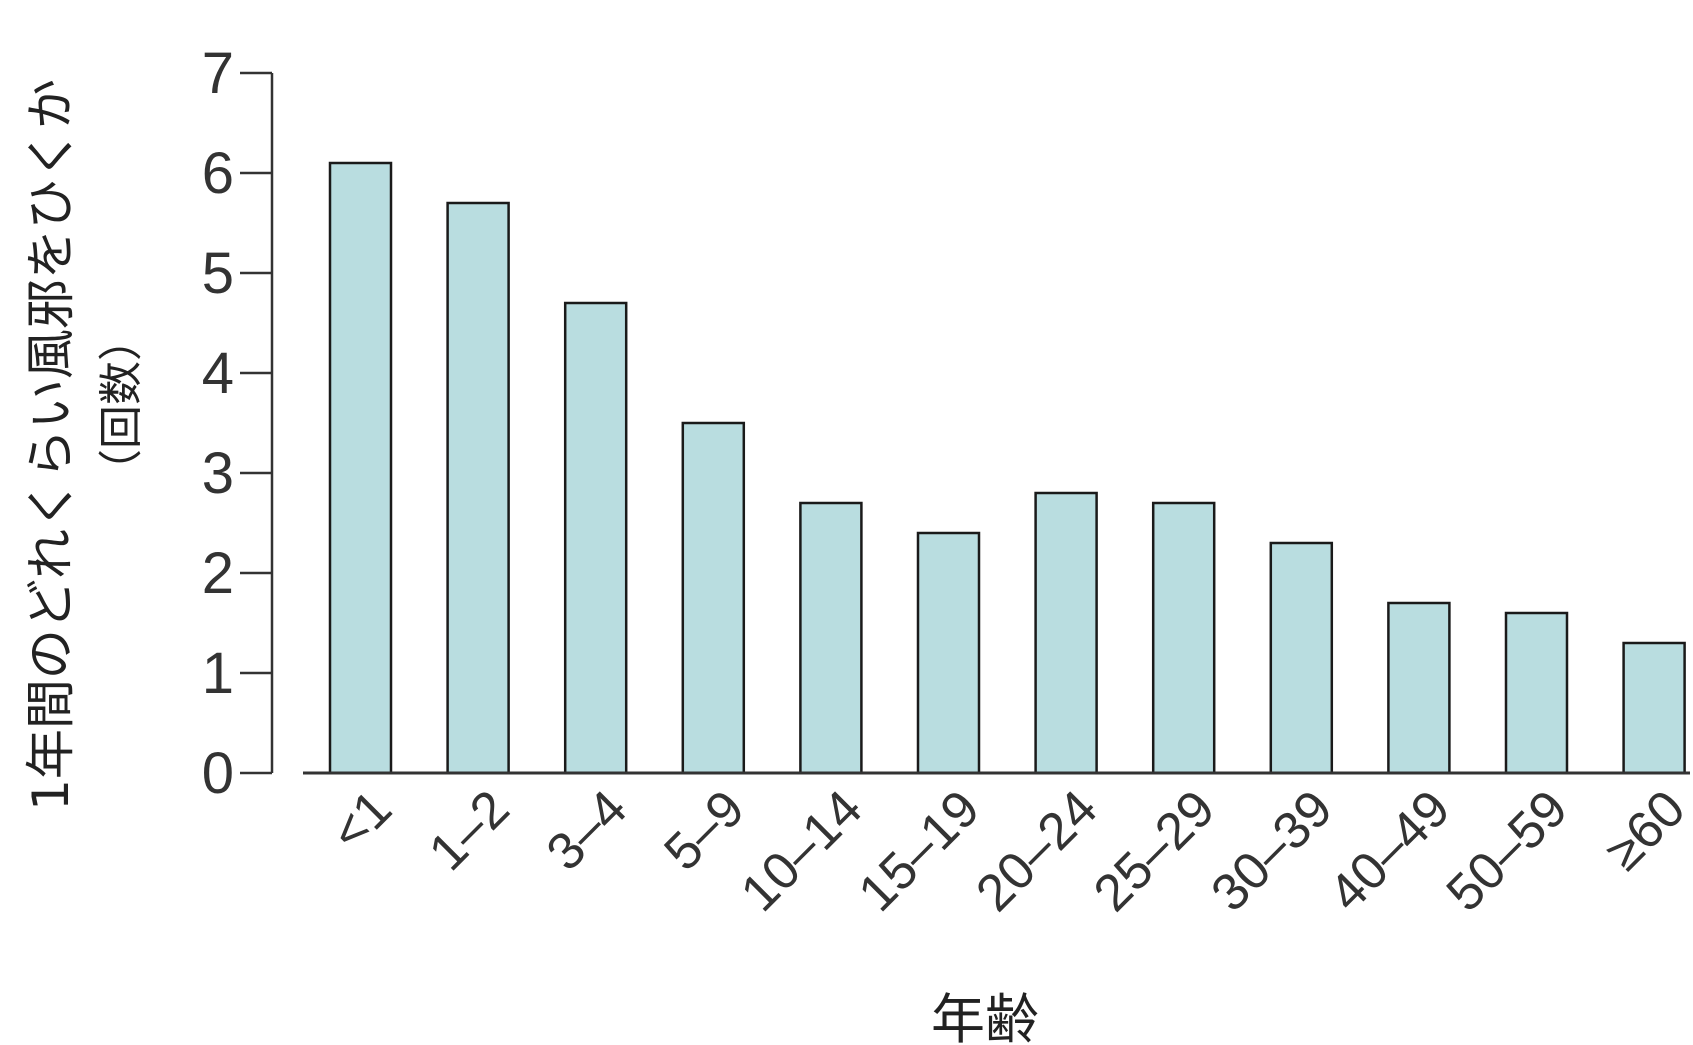  I want to click on y-tick-label: 5, so click(218, 273).